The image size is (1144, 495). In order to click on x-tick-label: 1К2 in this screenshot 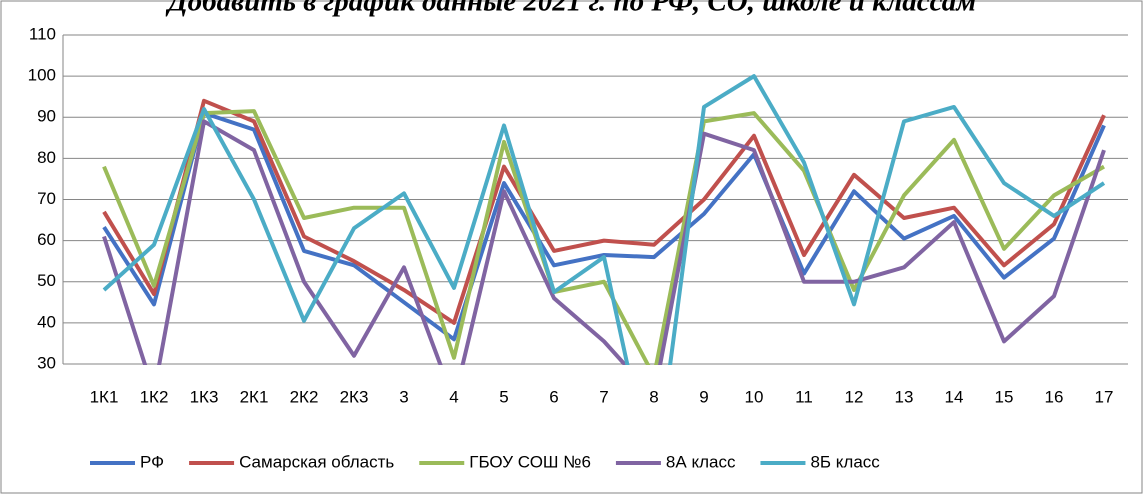, I will do `click(154, 396)`.